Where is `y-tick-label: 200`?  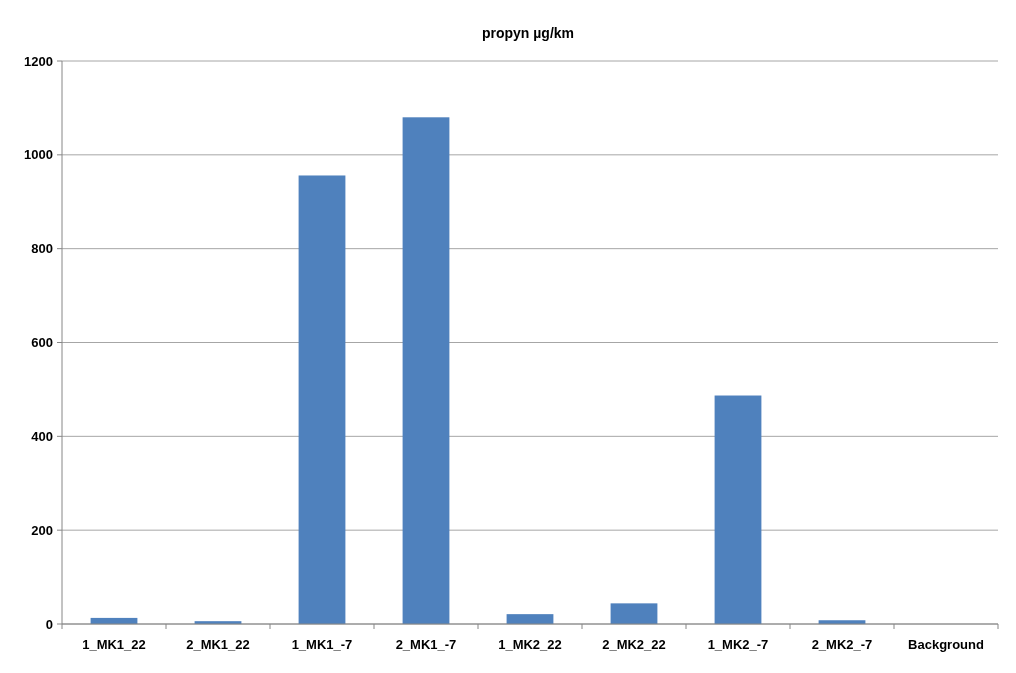 y-tick-label: 200 is located at coordinates (42, 530).